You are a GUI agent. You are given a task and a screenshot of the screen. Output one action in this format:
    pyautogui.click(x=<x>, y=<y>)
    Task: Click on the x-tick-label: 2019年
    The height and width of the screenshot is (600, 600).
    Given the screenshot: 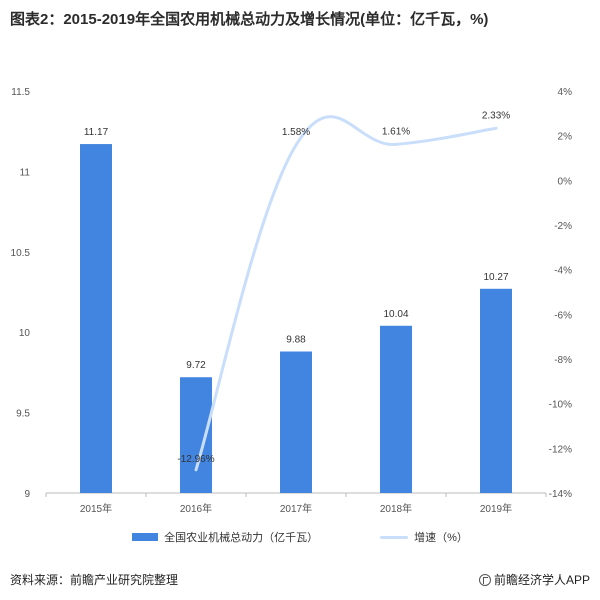 What is the action you would take?
    pyautogui.click(x=496, y=508)
    